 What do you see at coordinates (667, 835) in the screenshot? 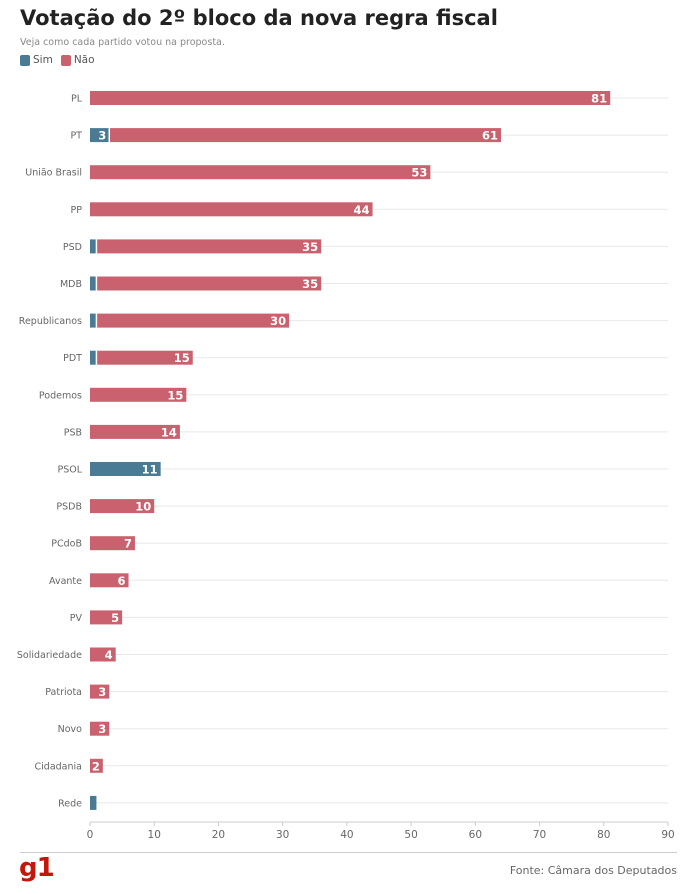
I see `x-tick-label: 90` at bounding box center [667, 835].